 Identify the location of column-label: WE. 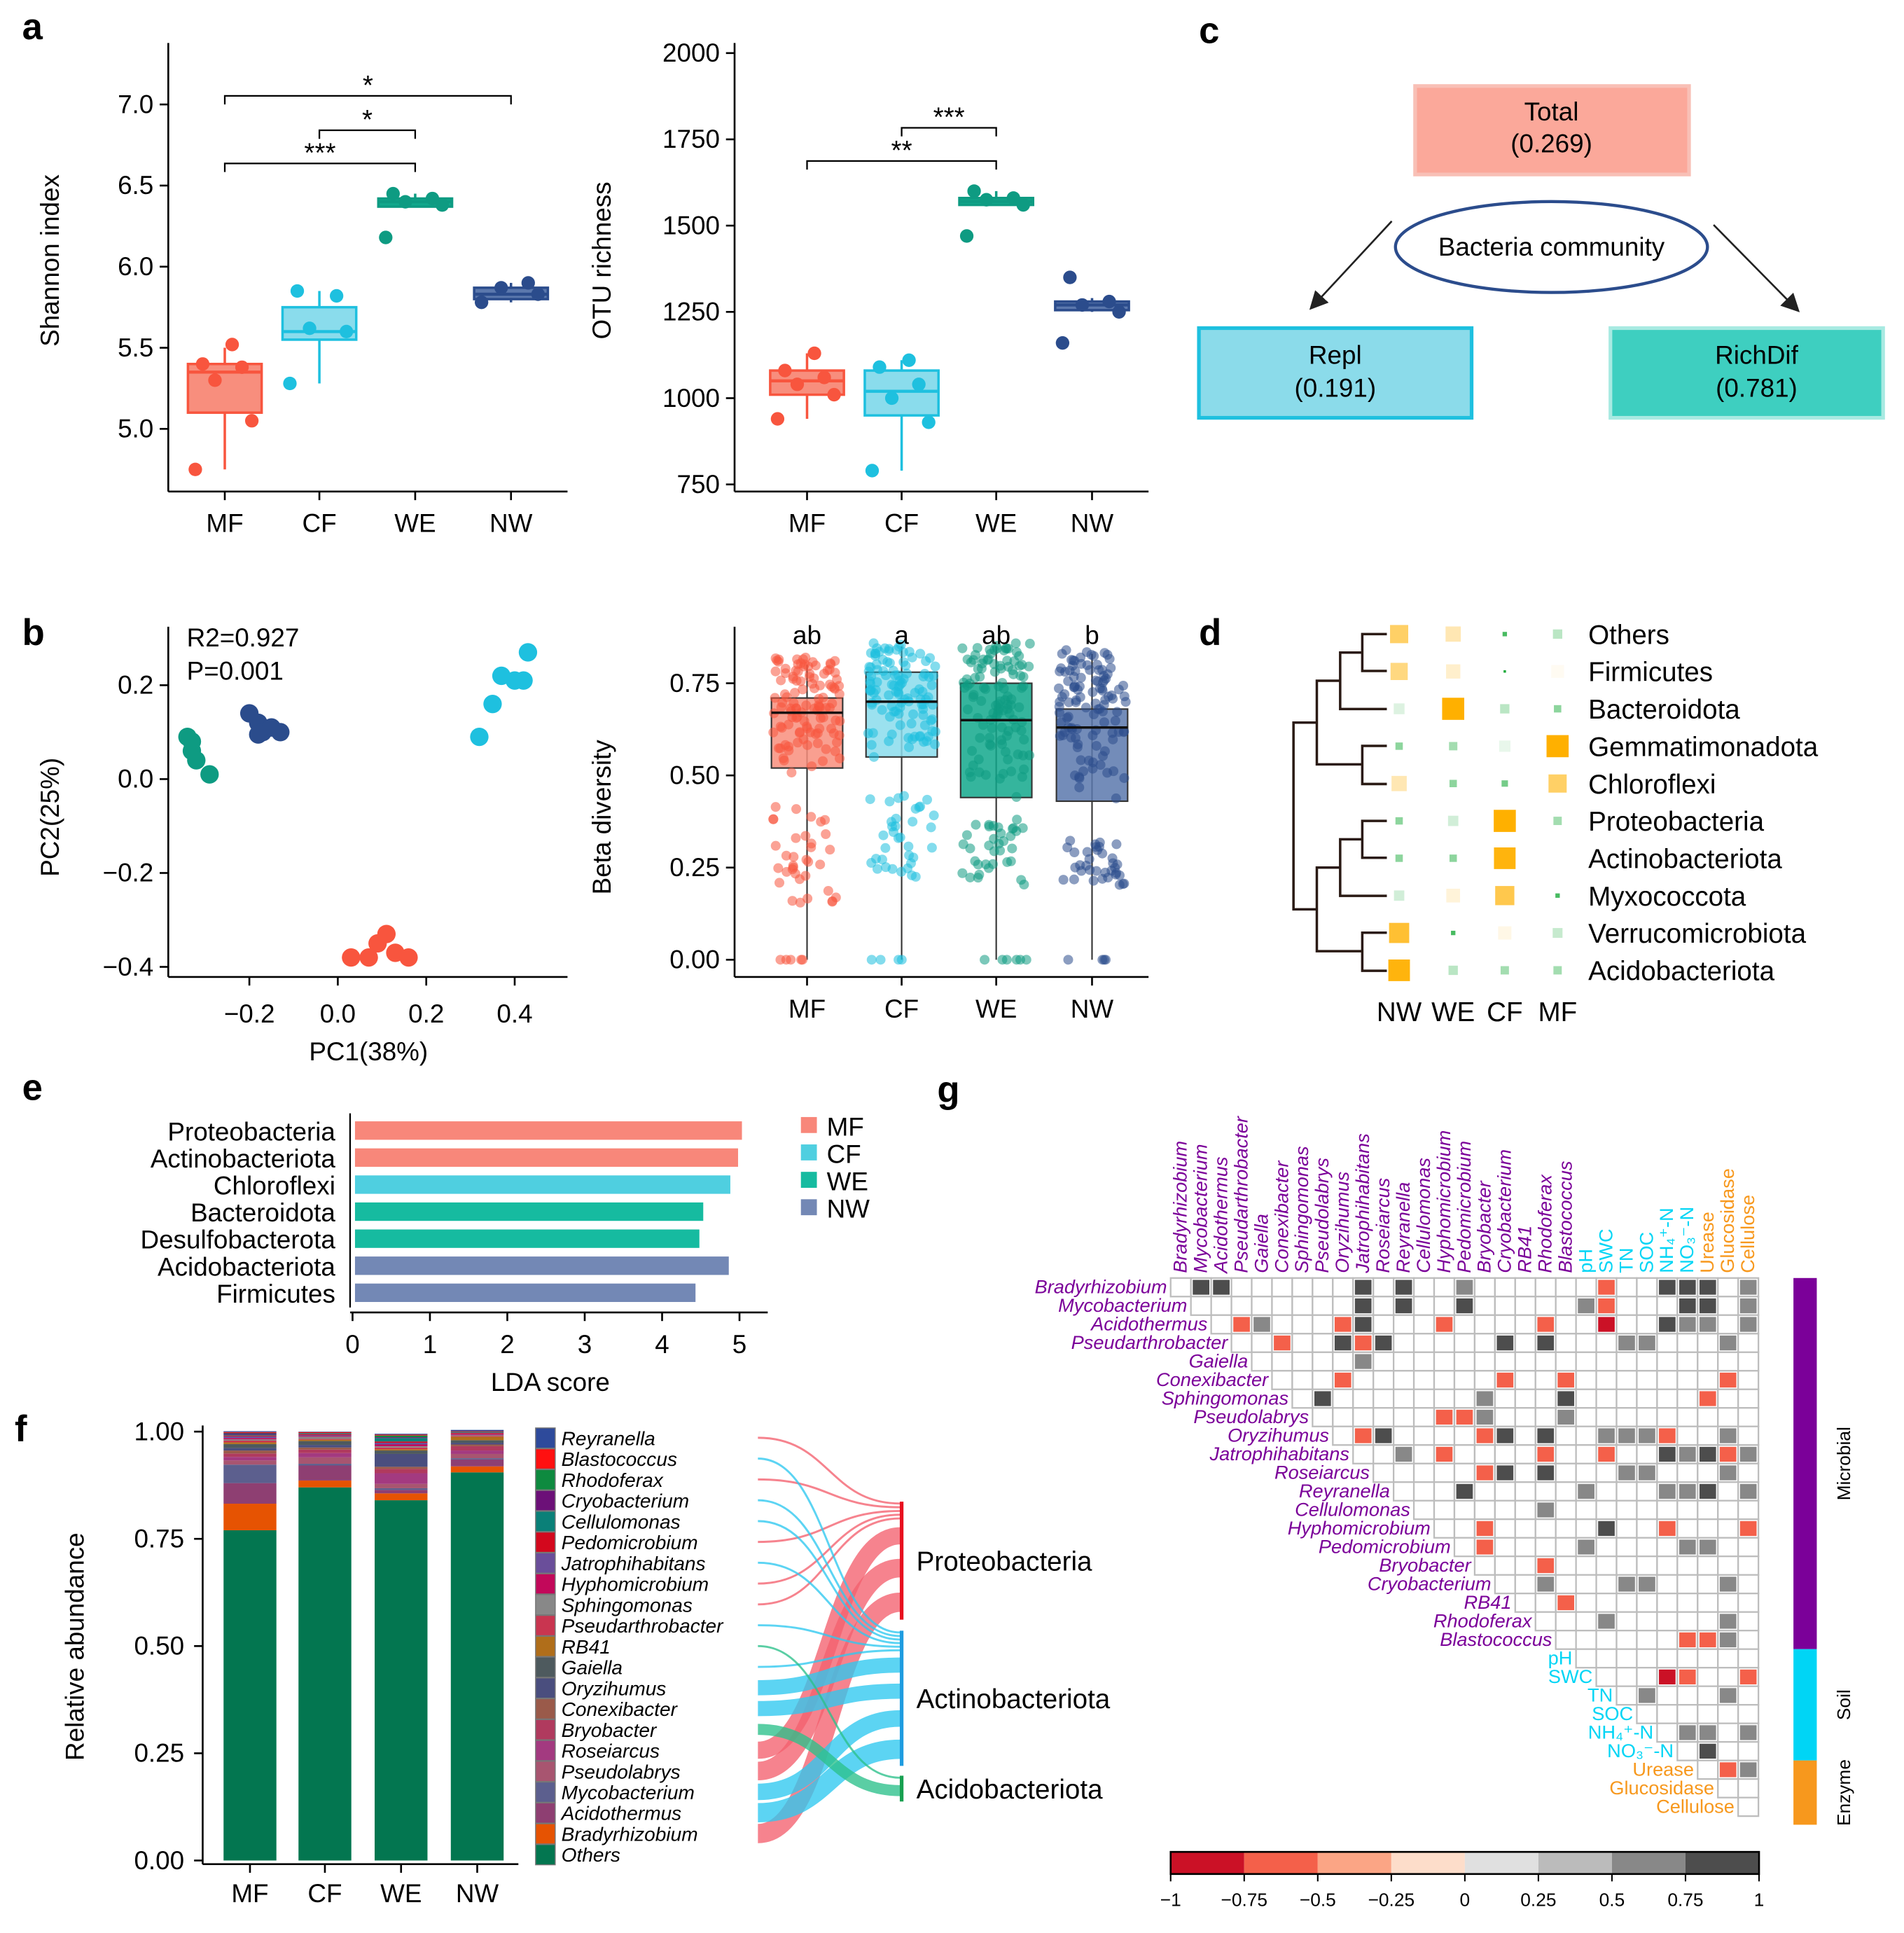
(1453, 1012).